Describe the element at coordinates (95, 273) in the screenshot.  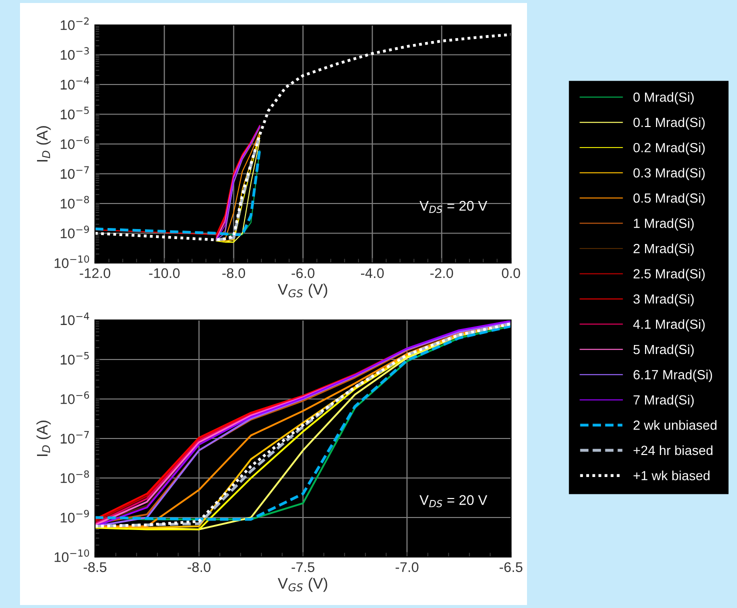
I see `x-tick-label: -12.0` at that location.